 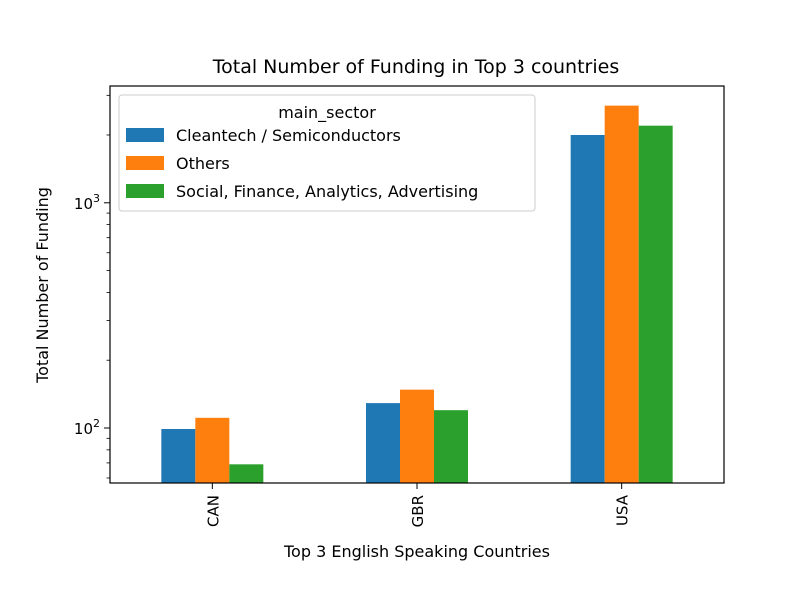 What do you see at coordinates (327, 191) in the screenshot?
I see `legend-label: Social, Finance, Analytics, Advertising` at bounding box center [327, 191].